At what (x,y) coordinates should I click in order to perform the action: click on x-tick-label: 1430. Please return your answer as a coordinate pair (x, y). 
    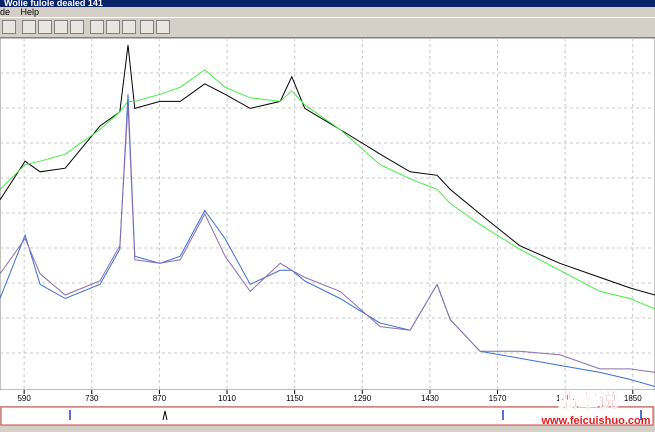
    Looking at the image, I should click on (430, 398).